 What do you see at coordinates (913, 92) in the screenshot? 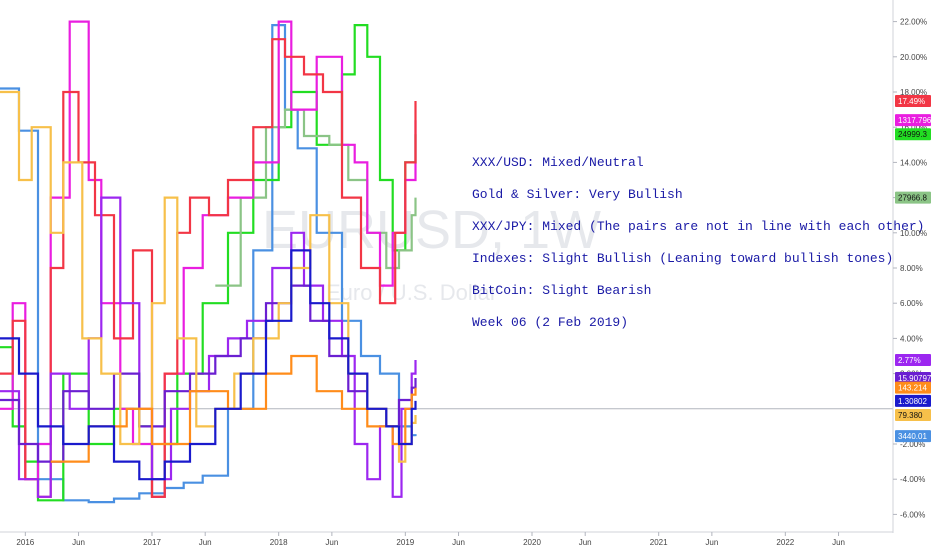
I see `y-tick-label: 18.00%` at bounding box center [913, 92].